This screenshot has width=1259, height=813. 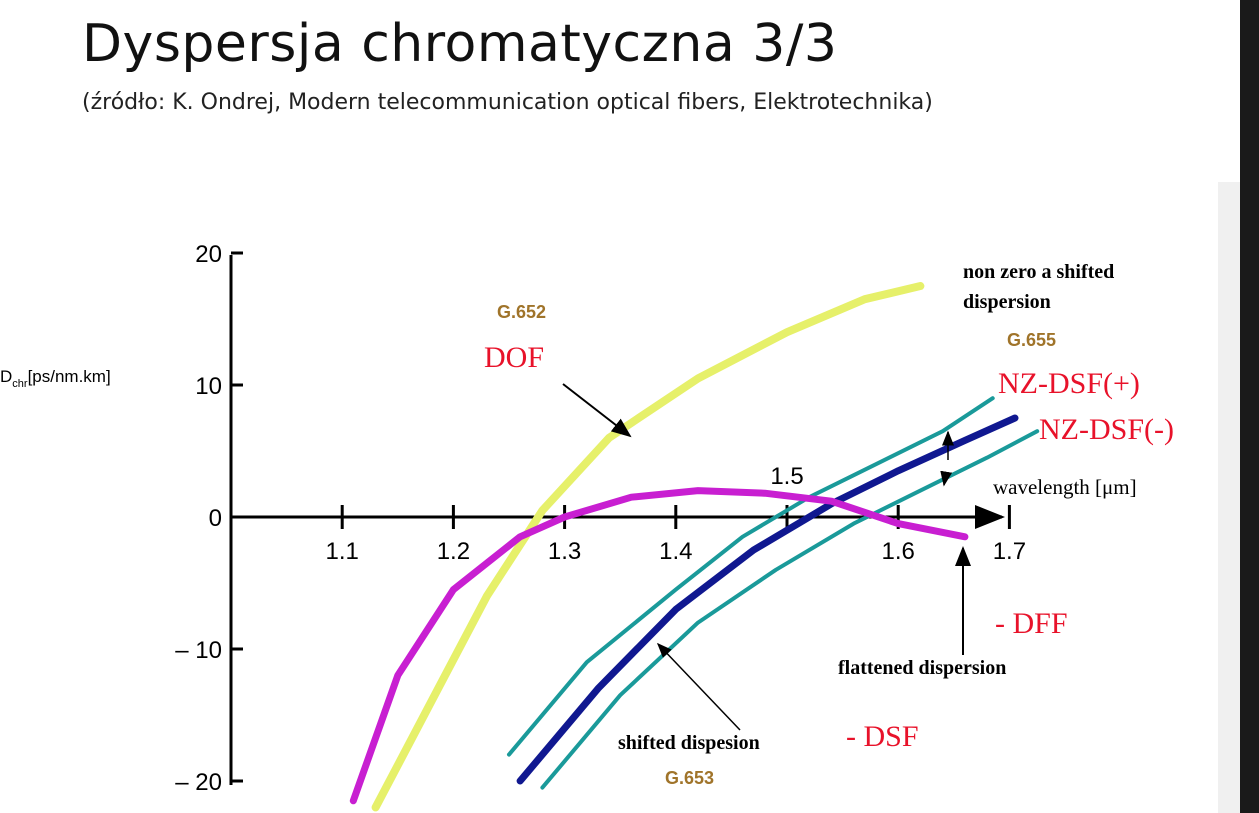 I want to click on dof-label: DOF, so click(x=514, y=357).